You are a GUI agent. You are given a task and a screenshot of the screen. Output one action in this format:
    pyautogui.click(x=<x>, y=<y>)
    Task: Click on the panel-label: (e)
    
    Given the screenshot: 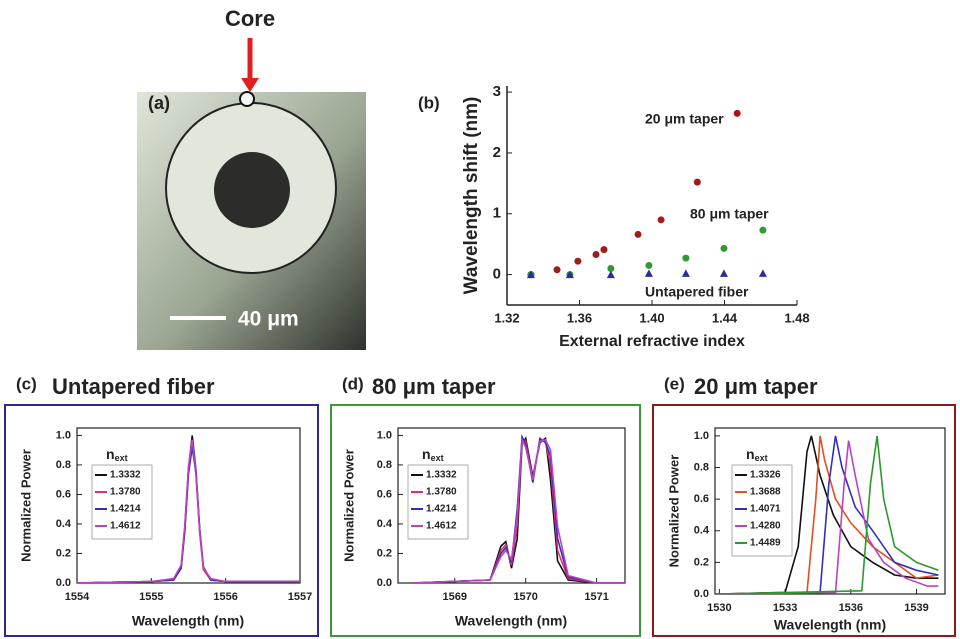 What is the action you would take?
    pyautogui.click(x=674, y=383)
    